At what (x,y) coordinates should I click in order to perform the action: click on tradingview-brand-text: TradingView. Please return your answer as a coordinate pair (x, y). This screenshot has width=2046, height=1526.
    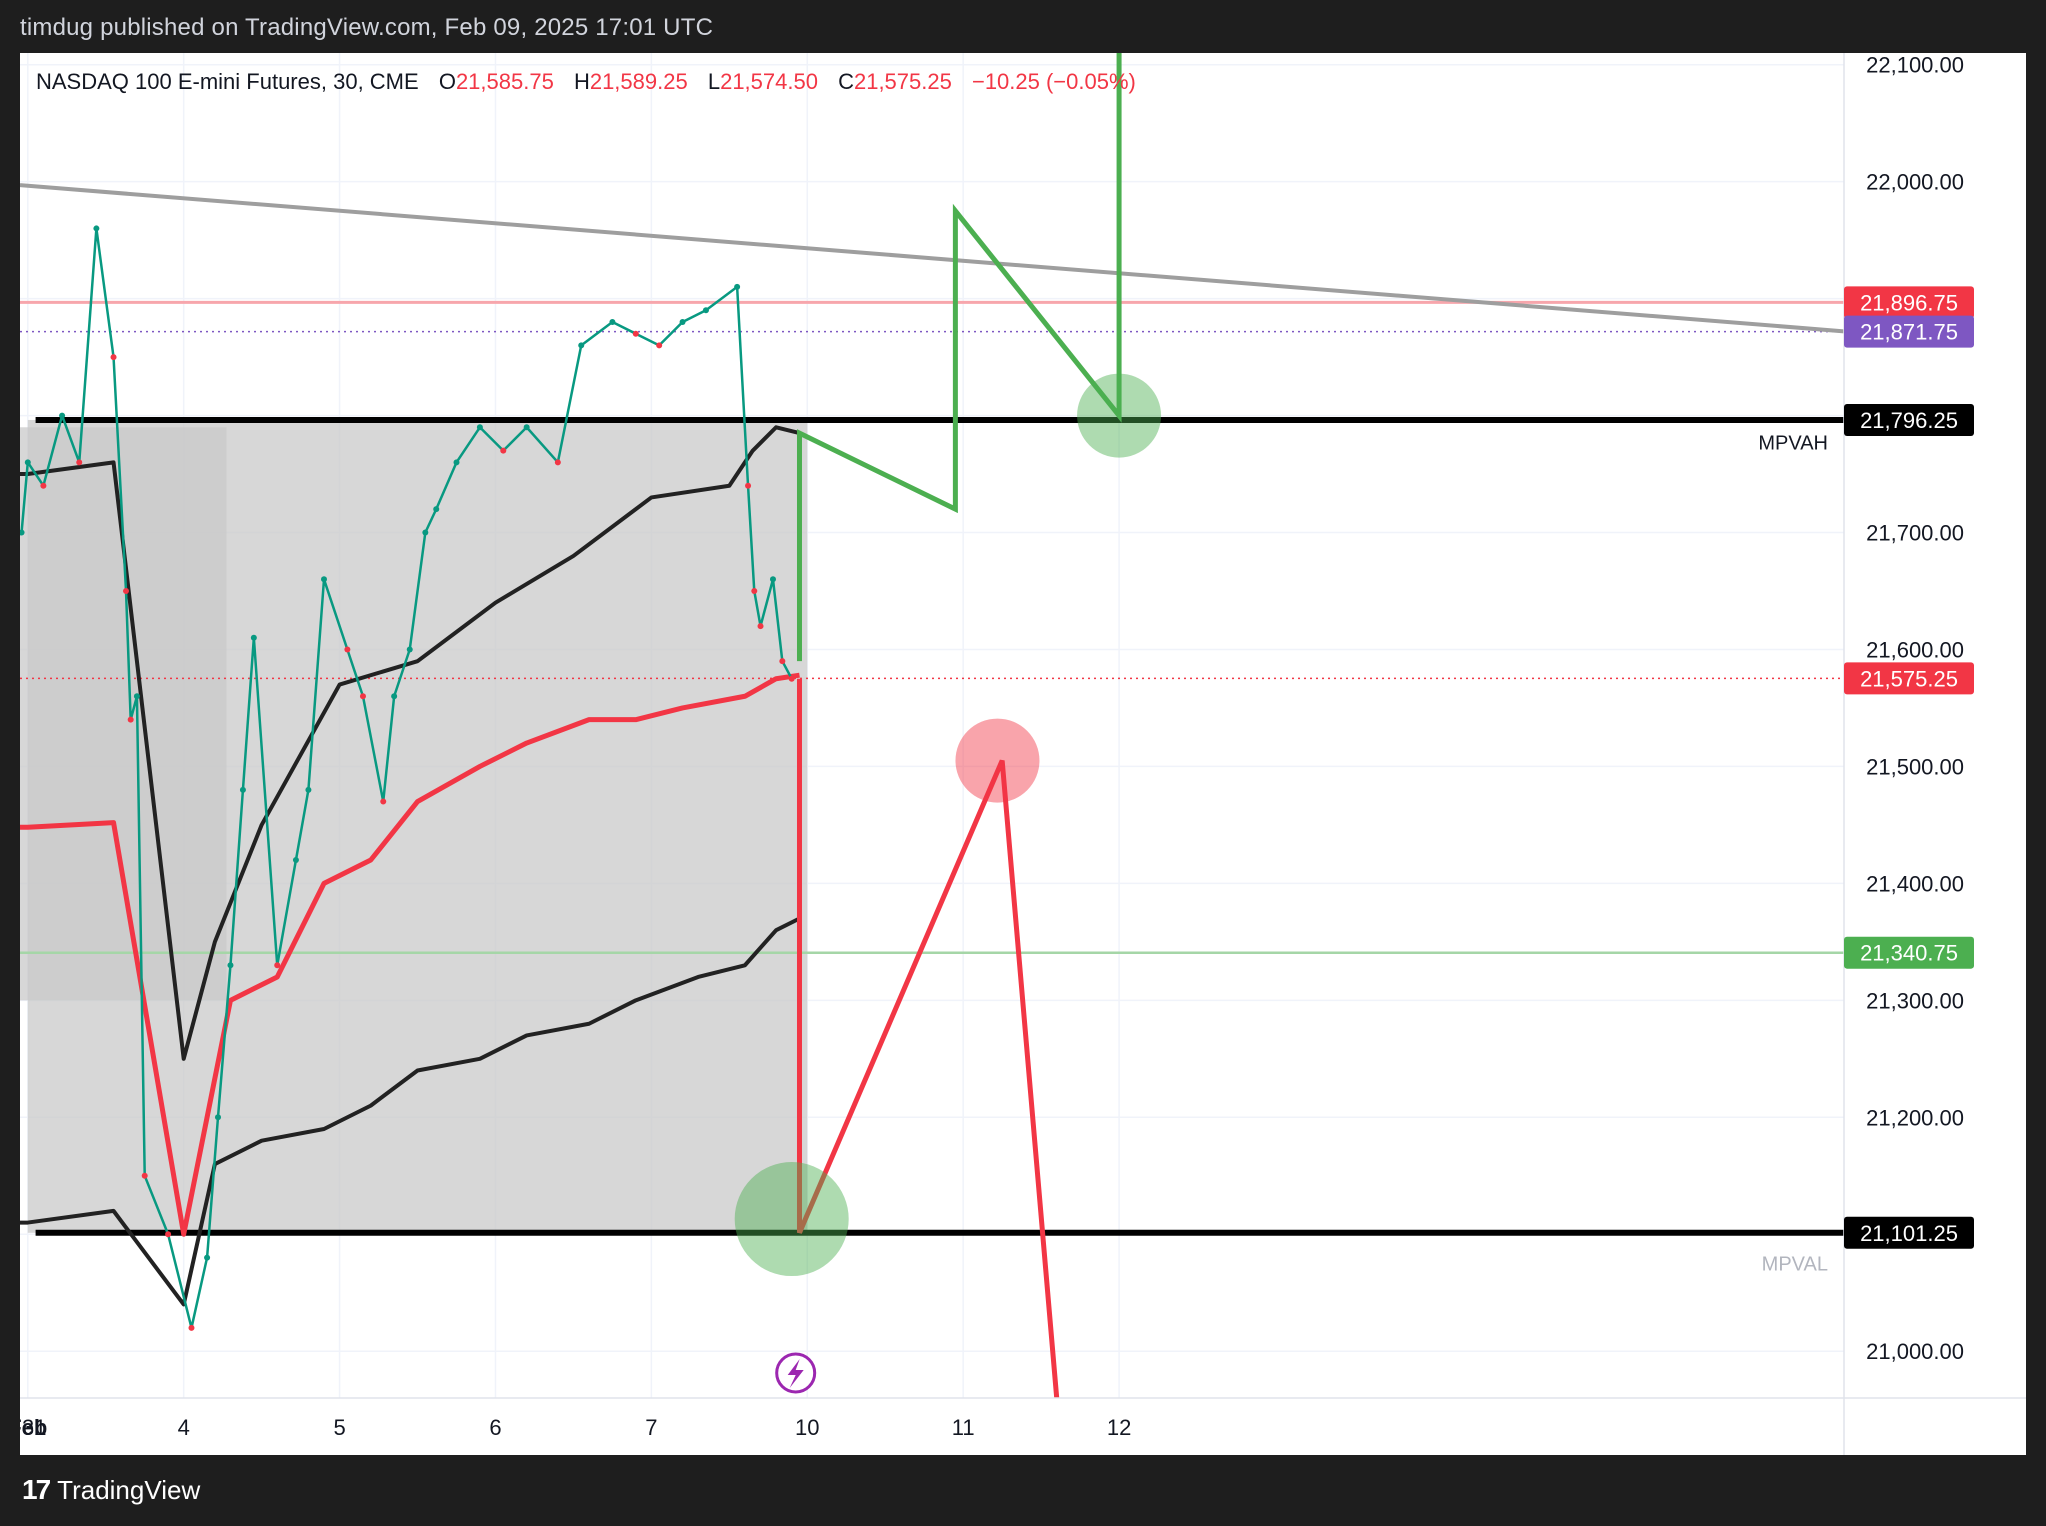
    Looking at the image, I should click on (129, 1489).